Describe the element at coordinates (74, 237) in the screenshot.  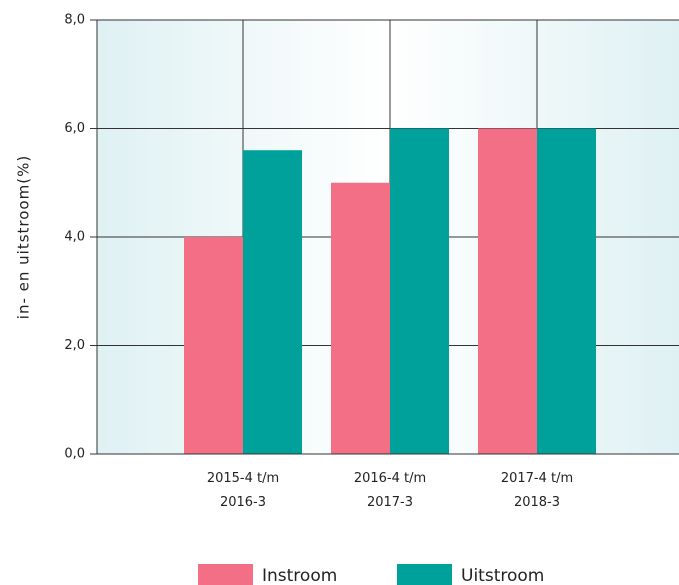
I see `y-tick-label: 4,0` at that location.